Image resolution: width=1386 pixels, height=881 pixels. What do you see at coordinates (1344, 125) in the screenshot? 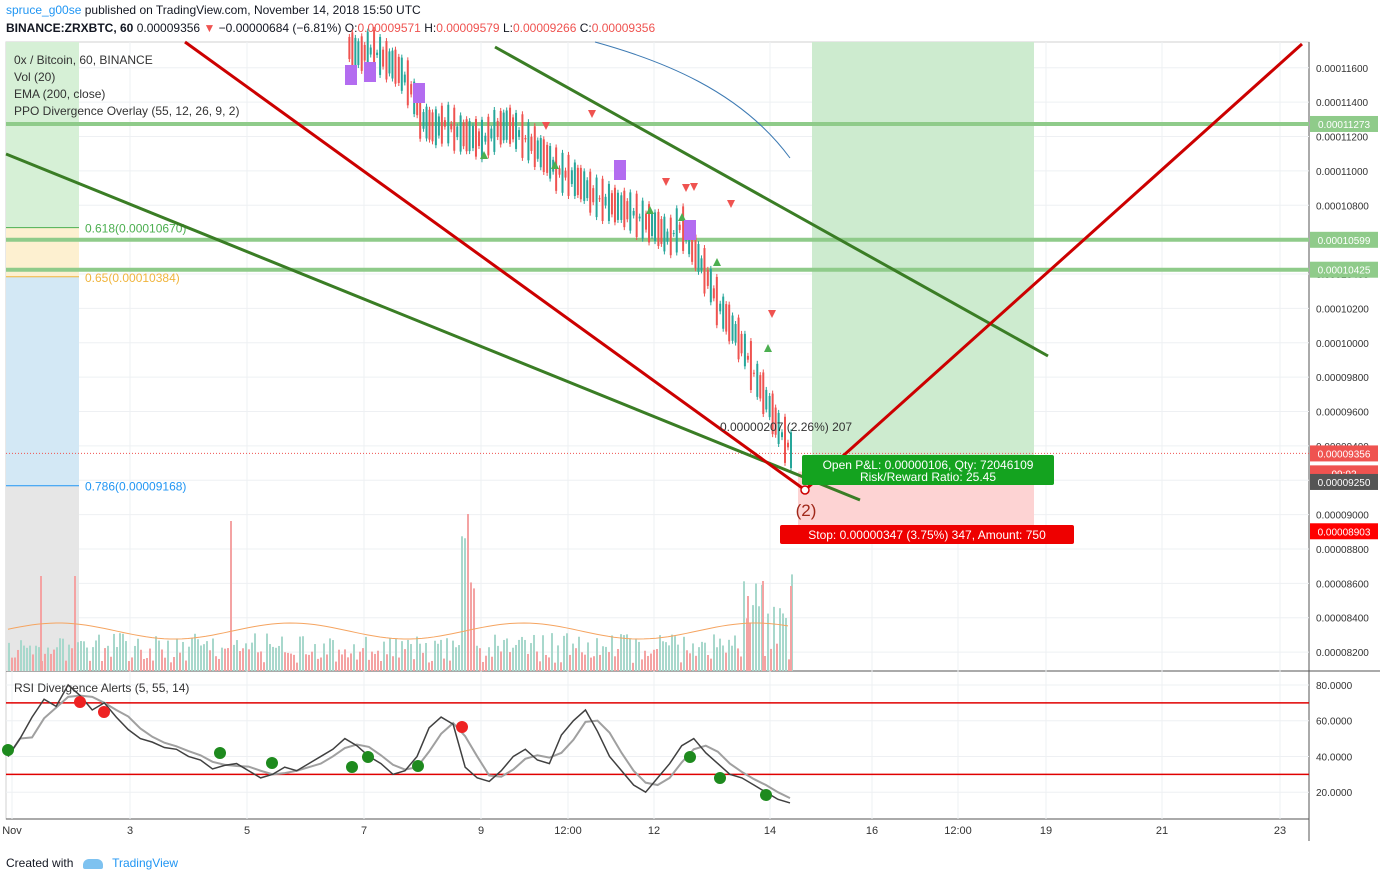
I see `price-axis-label: 0.00011273` at bounding box center [1344, 125].